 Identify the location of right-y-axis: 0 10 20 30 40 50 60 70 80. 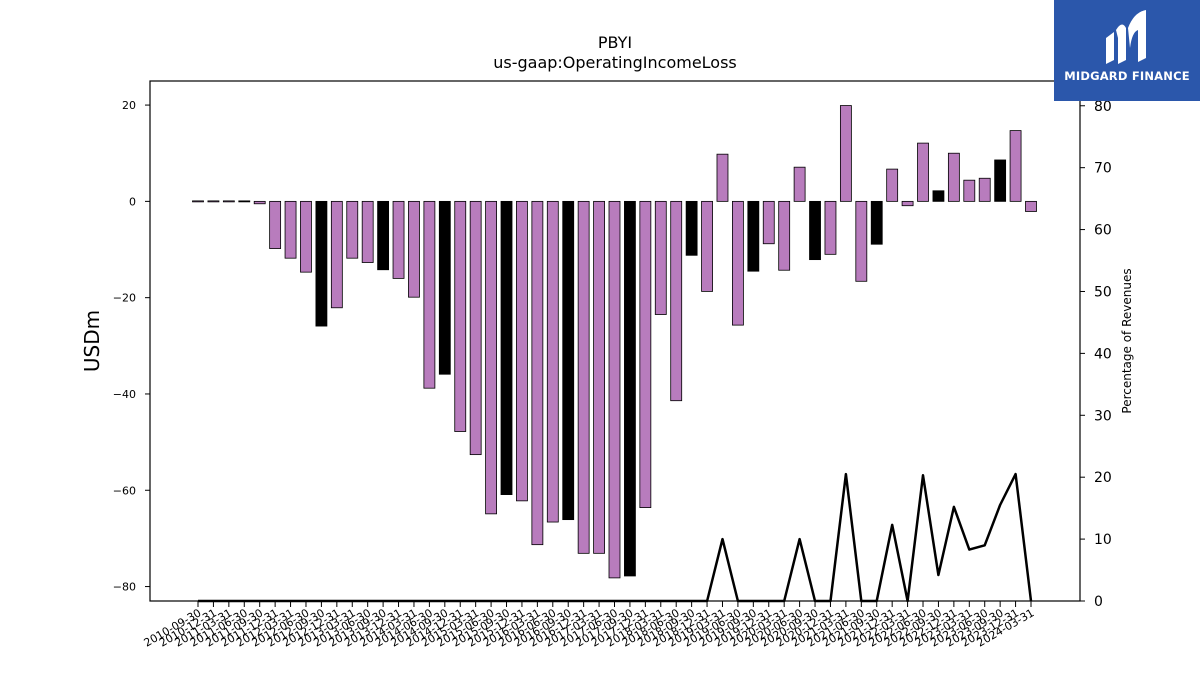
(1096, 354).